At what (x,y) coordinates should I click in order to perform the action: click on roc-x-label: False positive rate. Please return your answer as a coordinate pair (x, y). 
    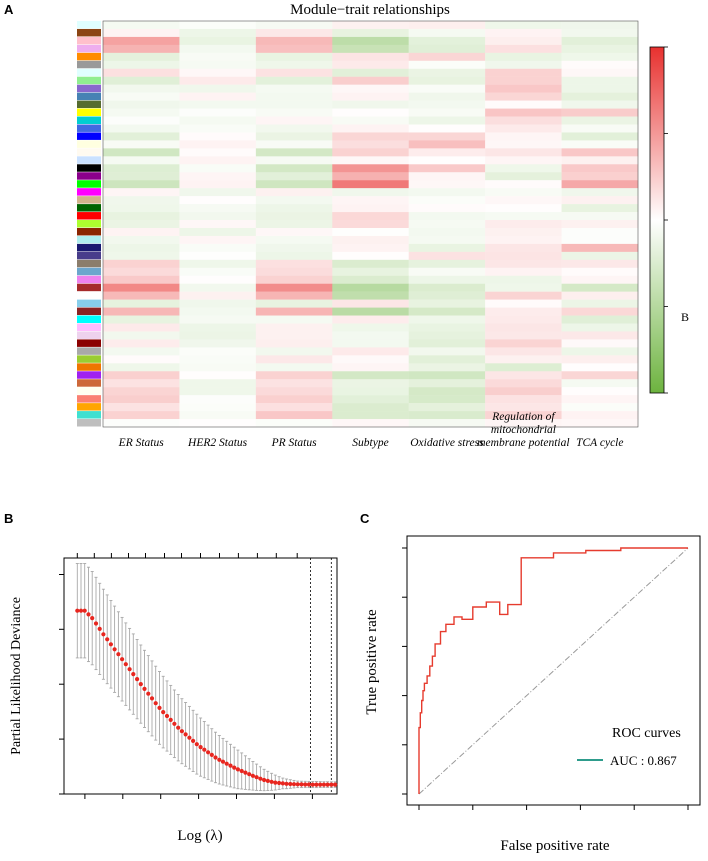
    Looking at the image, I should click on (554, 846).